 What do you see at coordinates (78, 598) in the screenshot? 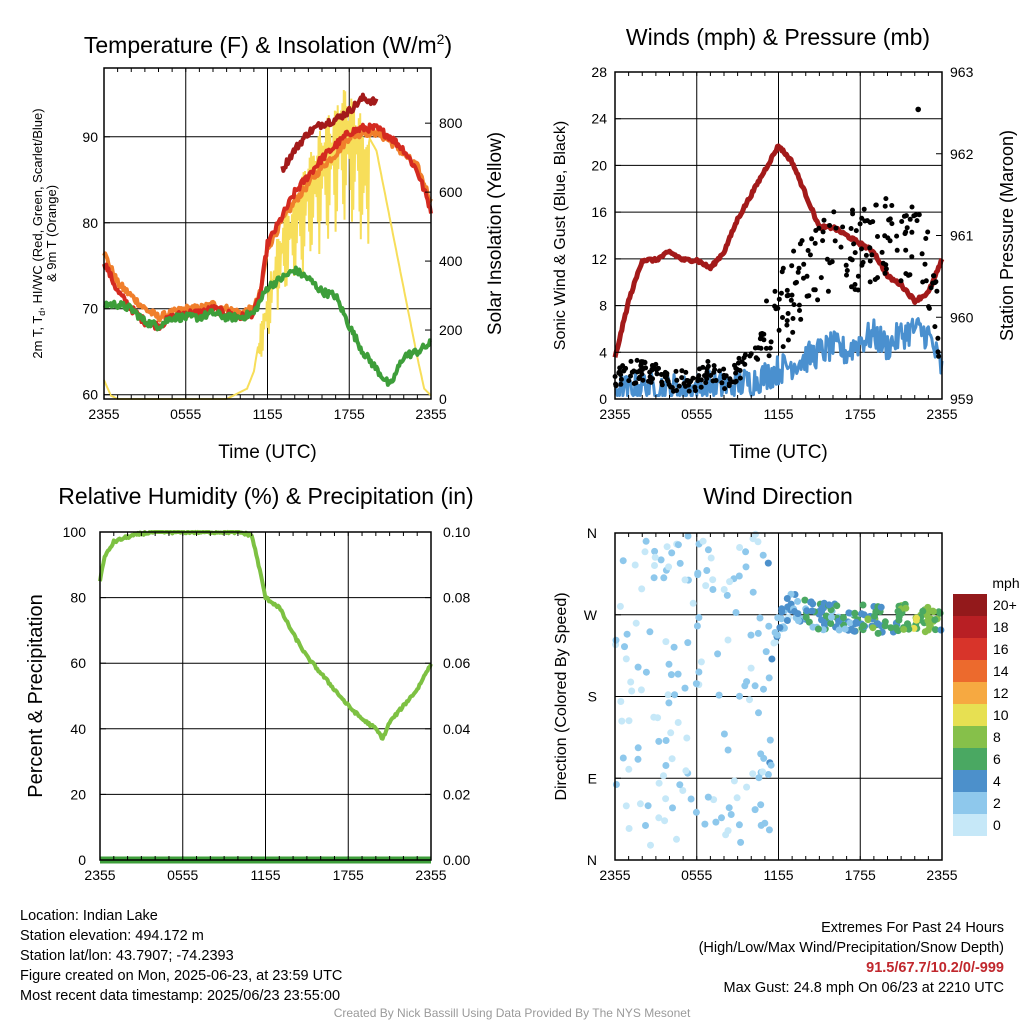
I see `humidity-y-tick-label: 80` at bounding box center [78, 598].